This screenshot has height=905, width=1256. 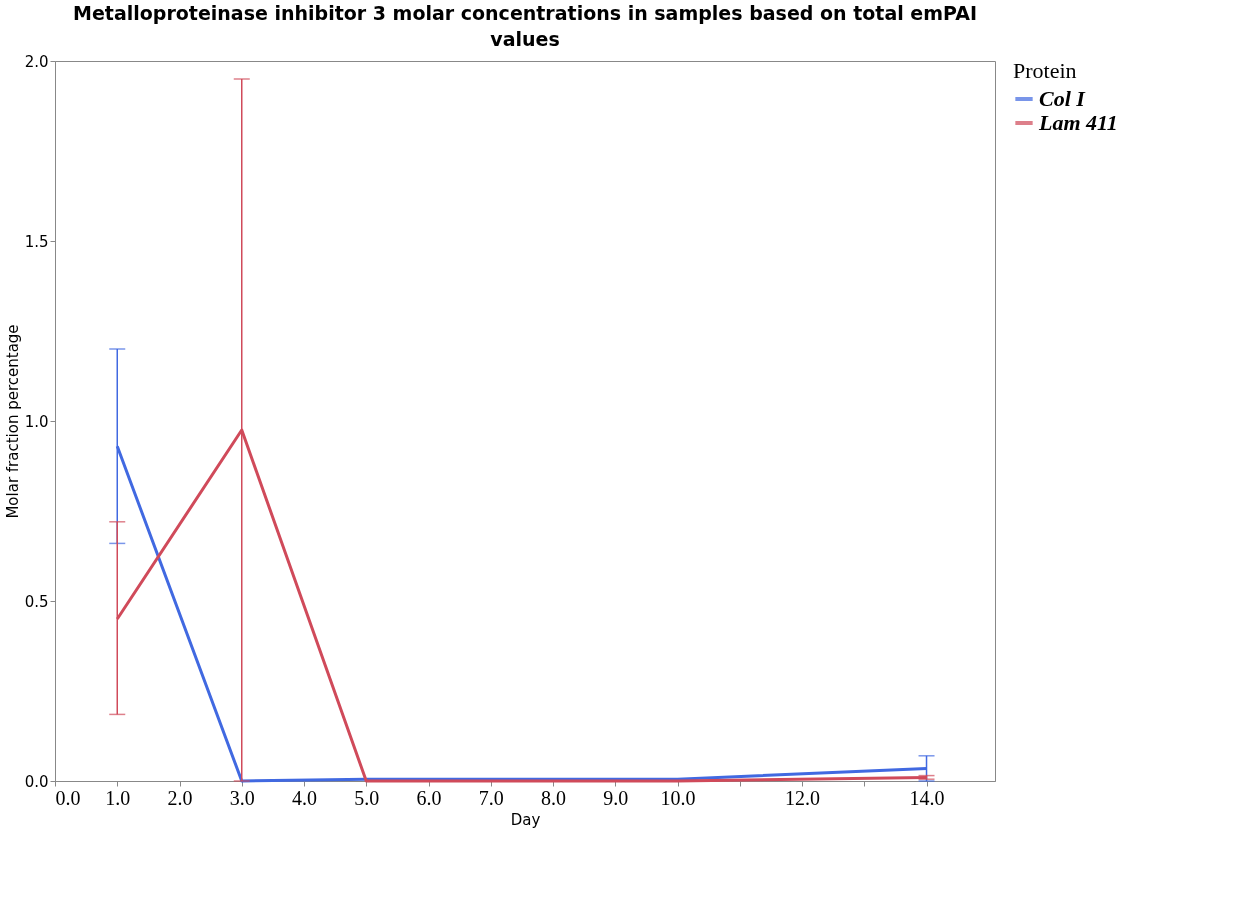 What do you see at coordinates (305, 797) in the screenshot?
I see `x-tick-label: 4.0` at bounding box center [305, 797].